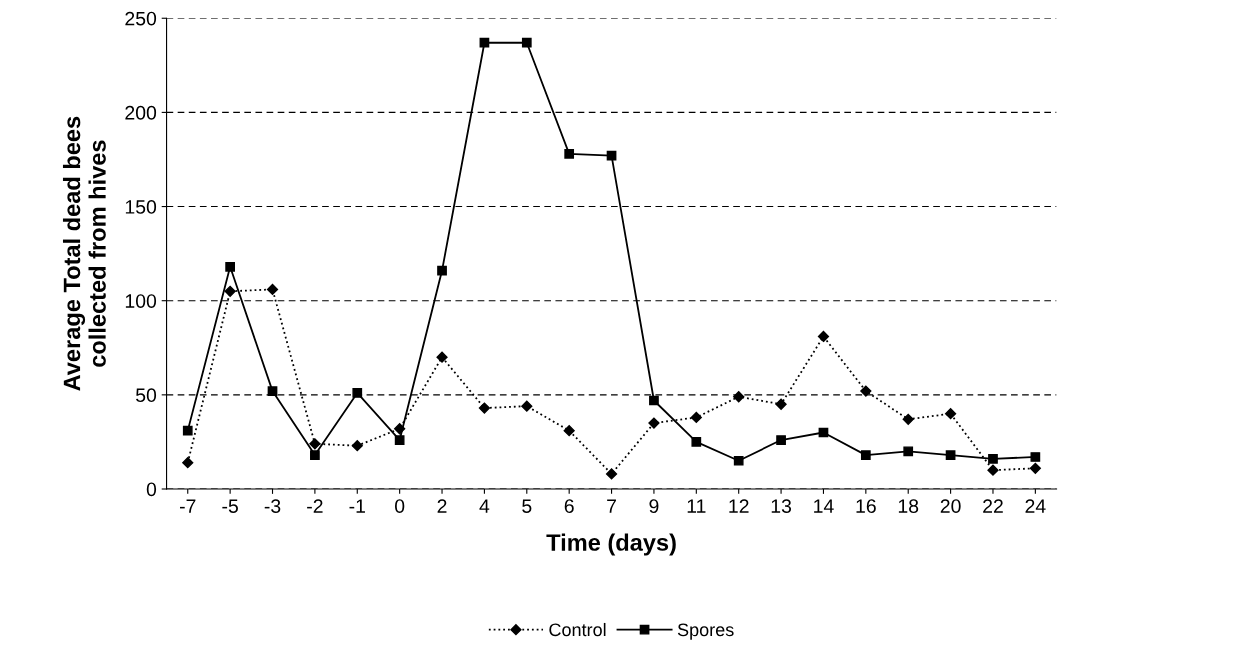 The image size is (1243, 652). What do you see at coordinates (705, 631) in the screenshot?
I see `legend-label: Spores` at bounding box center [705, 631].